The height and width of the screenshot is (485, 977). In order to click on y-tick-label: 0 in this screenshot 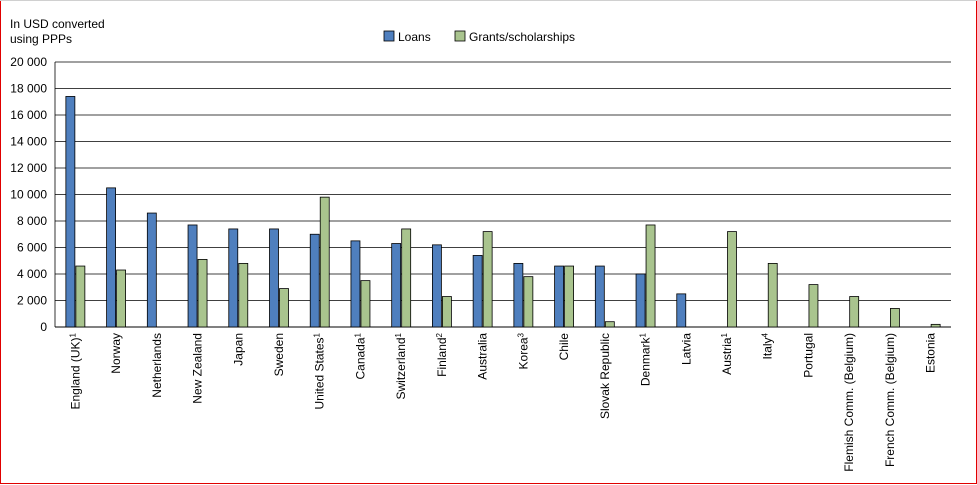, I will do `click(43, 327)`.